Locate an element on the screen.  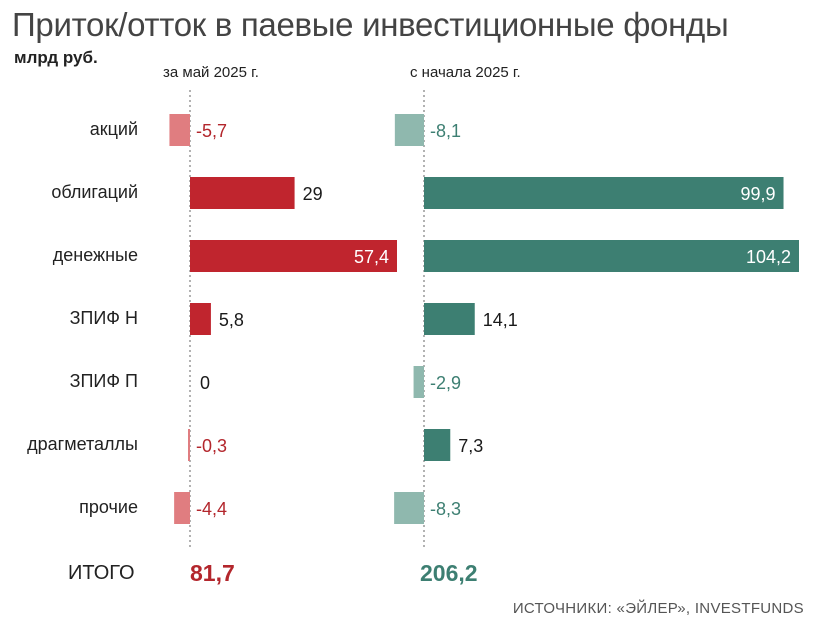
category-label: драгметаллы is located at coordinates (82, 444).